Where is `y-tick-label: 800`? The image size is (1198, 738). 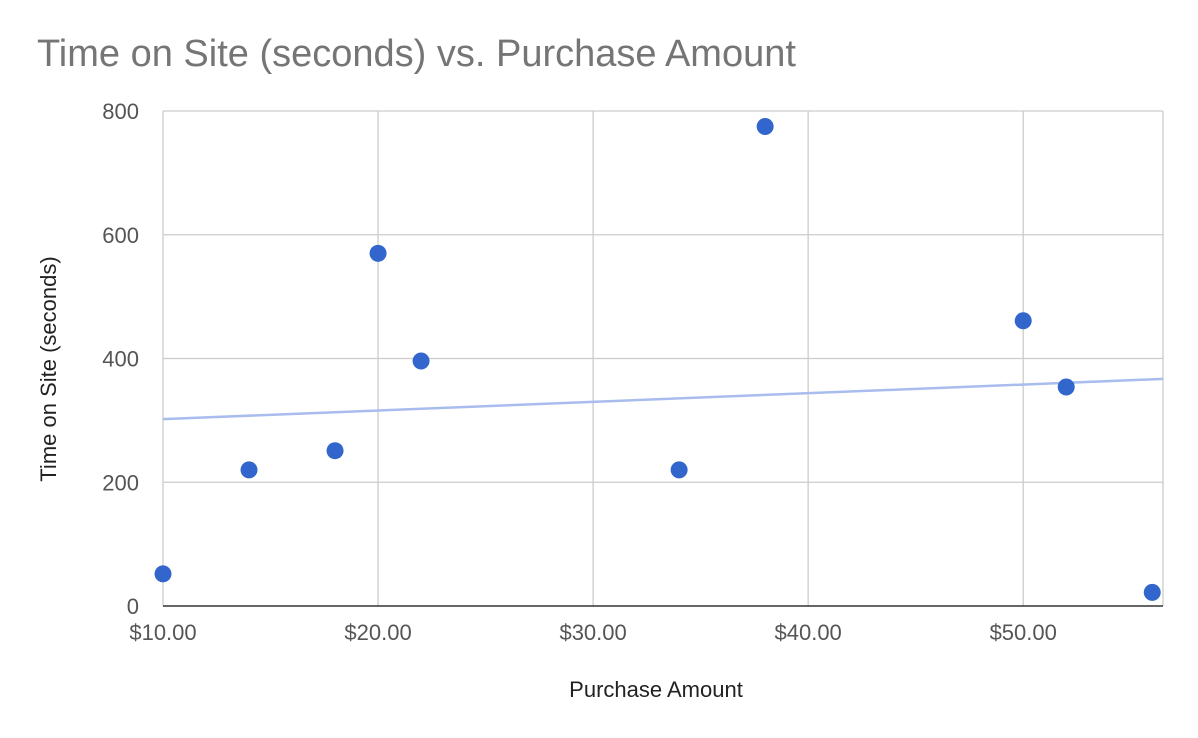
y-tick-label: 800 is located at coordinates (120, 111).